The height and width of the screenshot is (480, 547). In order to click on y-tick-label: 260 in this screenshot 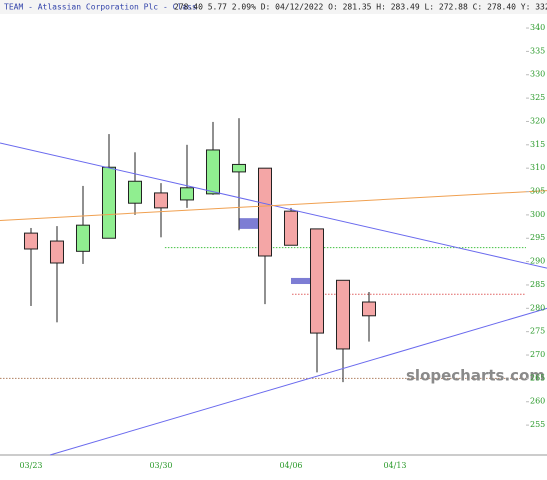, I will do `click(537, 401)`.